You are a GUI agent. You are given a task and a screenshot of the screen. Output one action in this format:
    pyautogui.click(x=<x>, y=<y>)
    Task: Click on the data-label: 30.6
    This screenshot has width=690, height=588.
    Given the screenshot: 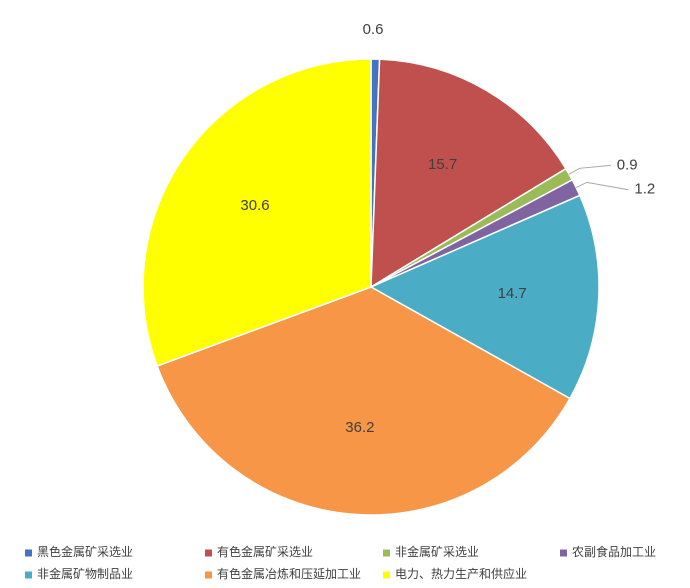 What is the action you would take?
    pyautogui.click(x=254, y=205)
    